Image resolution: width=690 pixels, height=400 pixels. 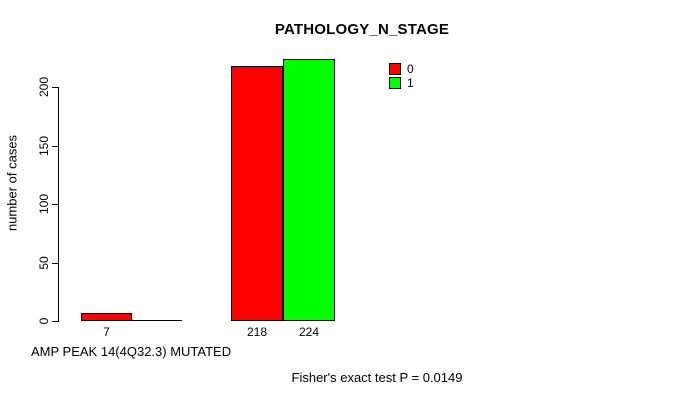 I want to click on y-axis-tick-label: 150, so click(x=44, y=146).